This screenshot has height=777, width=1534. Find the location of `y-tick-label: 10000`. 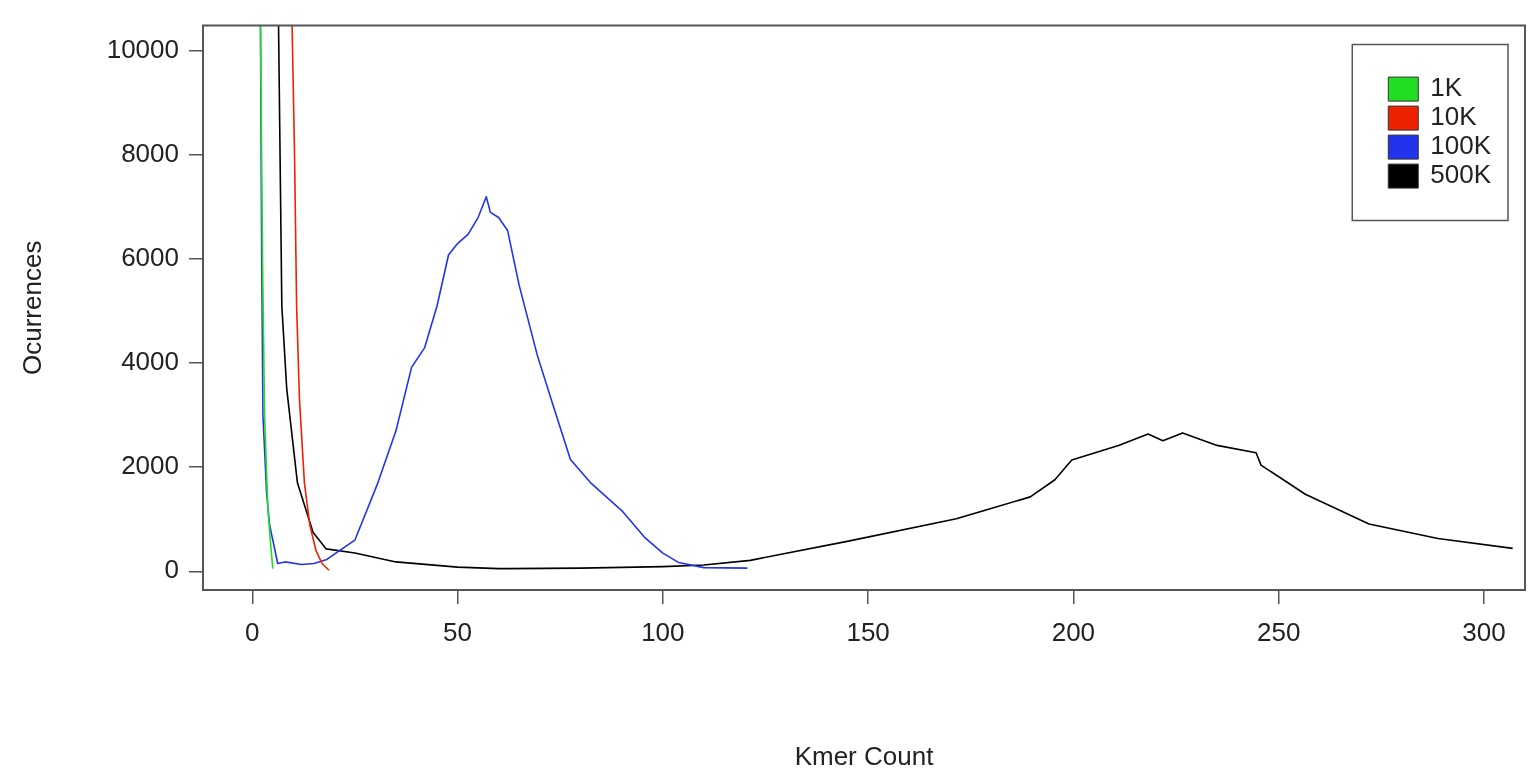

y-tick-label: 10000 is located at coordinates (142, 49).